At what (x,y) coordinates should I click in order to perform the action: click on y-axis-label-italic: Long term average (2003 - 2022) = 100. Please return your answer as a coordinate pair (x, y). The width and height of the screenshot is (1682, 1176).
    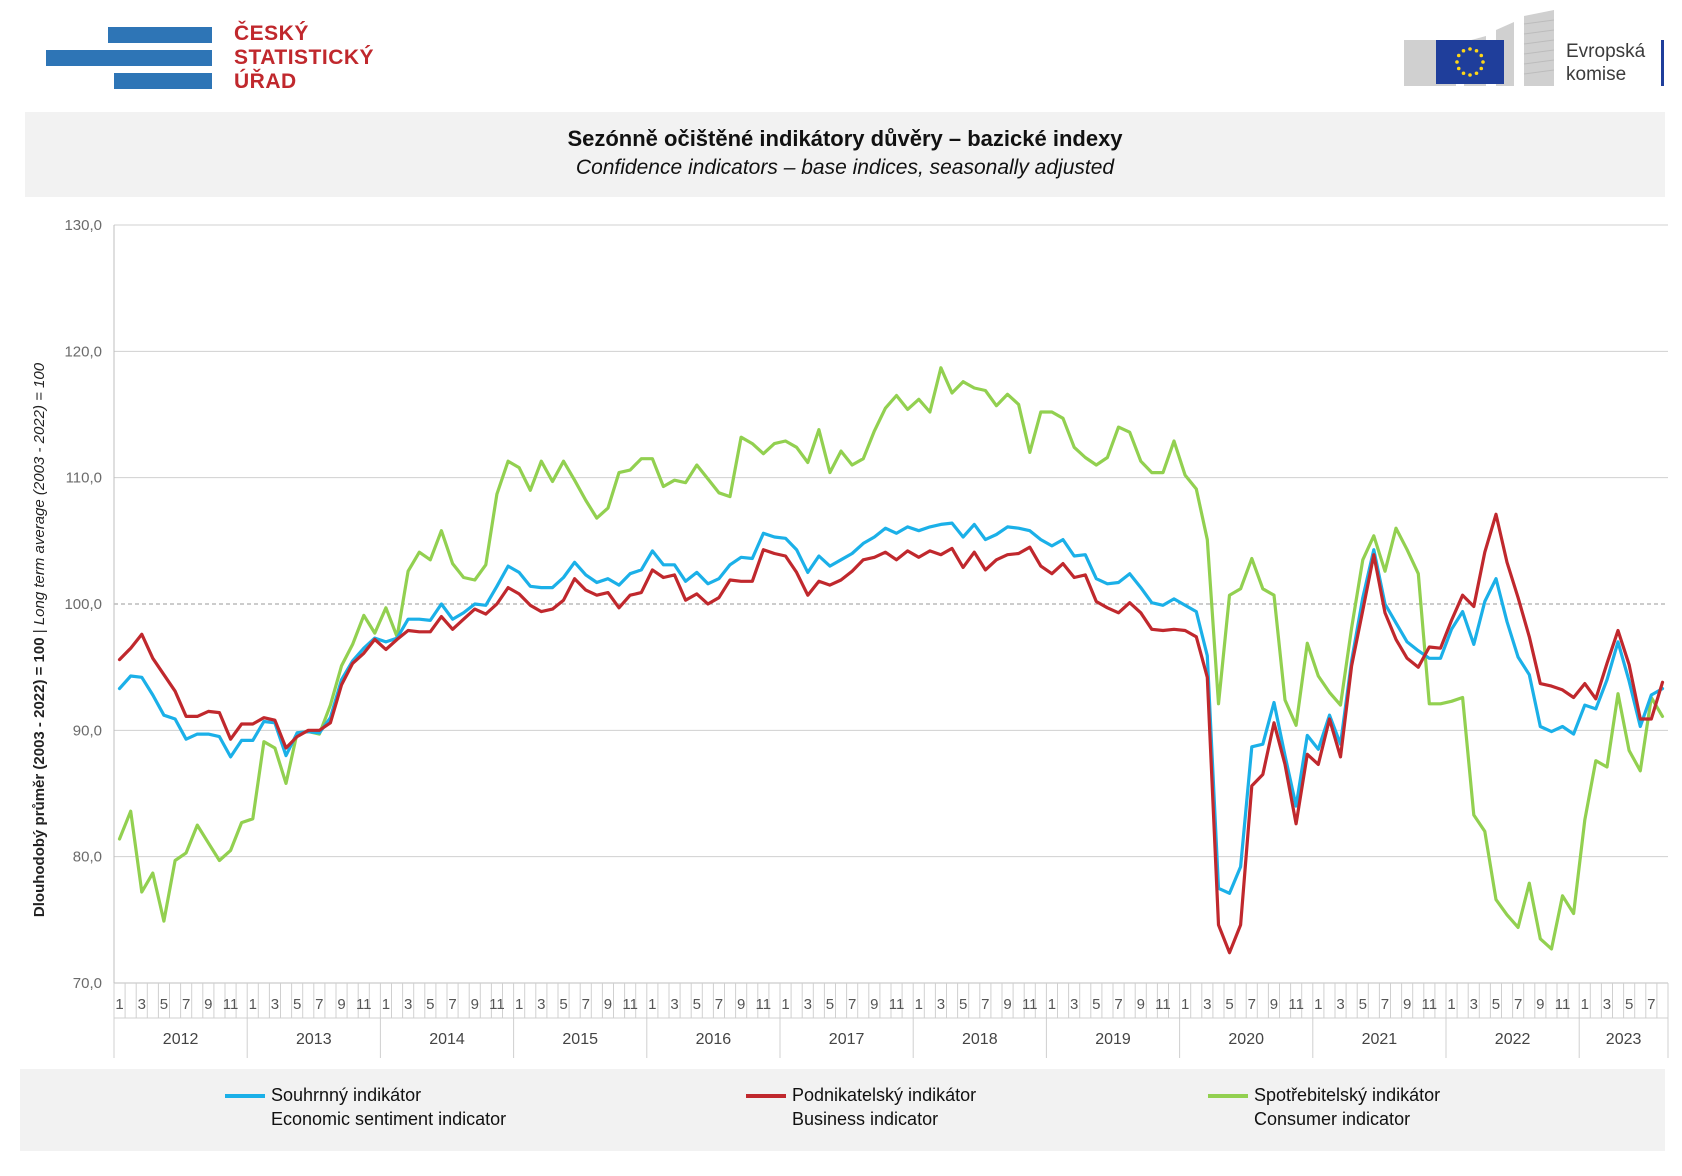
    Looking at the image, I should click on (39, 493).